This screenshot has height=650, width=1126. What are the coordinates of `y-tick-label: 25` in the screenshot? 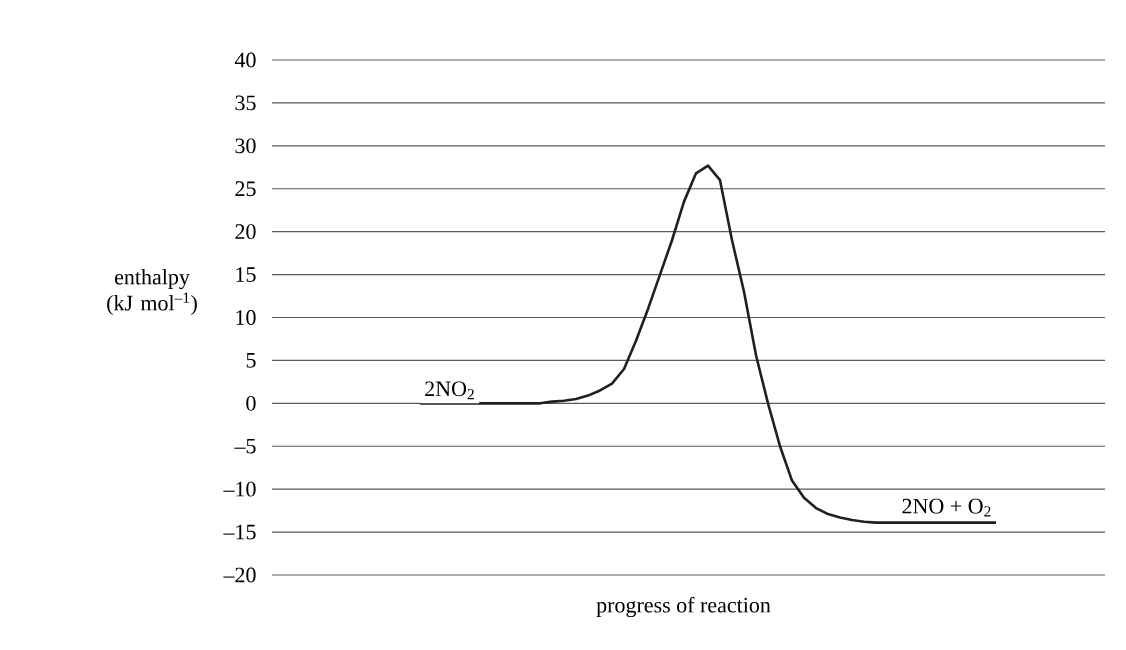 It's located at (245, 189).